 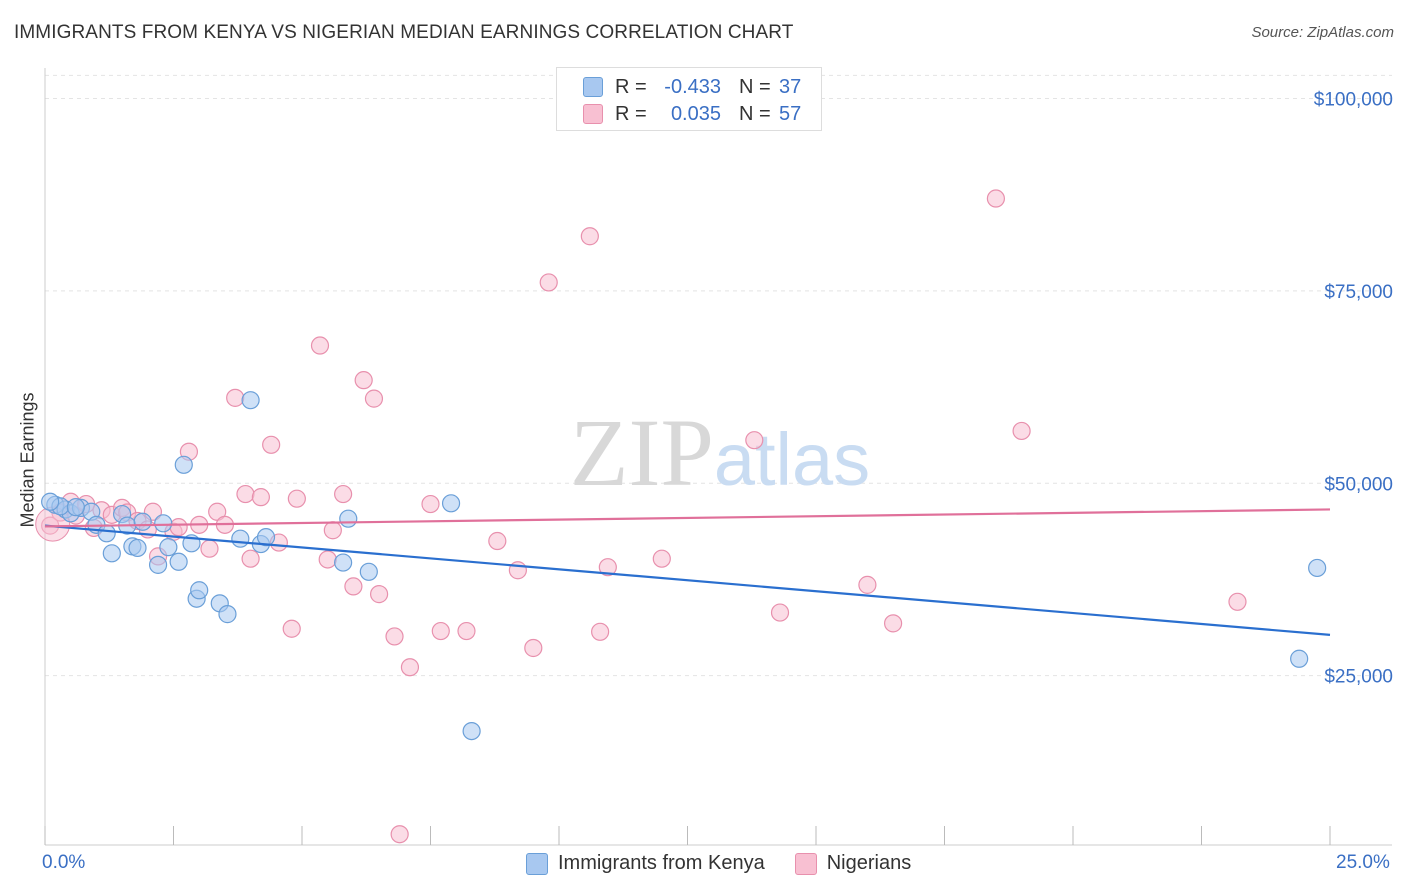 I want to click on watermark: ZIPatlas, so click(x=720, y=452).